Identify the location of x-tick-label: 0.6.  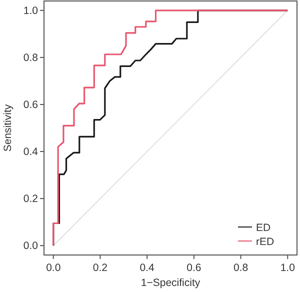
(194, 268).